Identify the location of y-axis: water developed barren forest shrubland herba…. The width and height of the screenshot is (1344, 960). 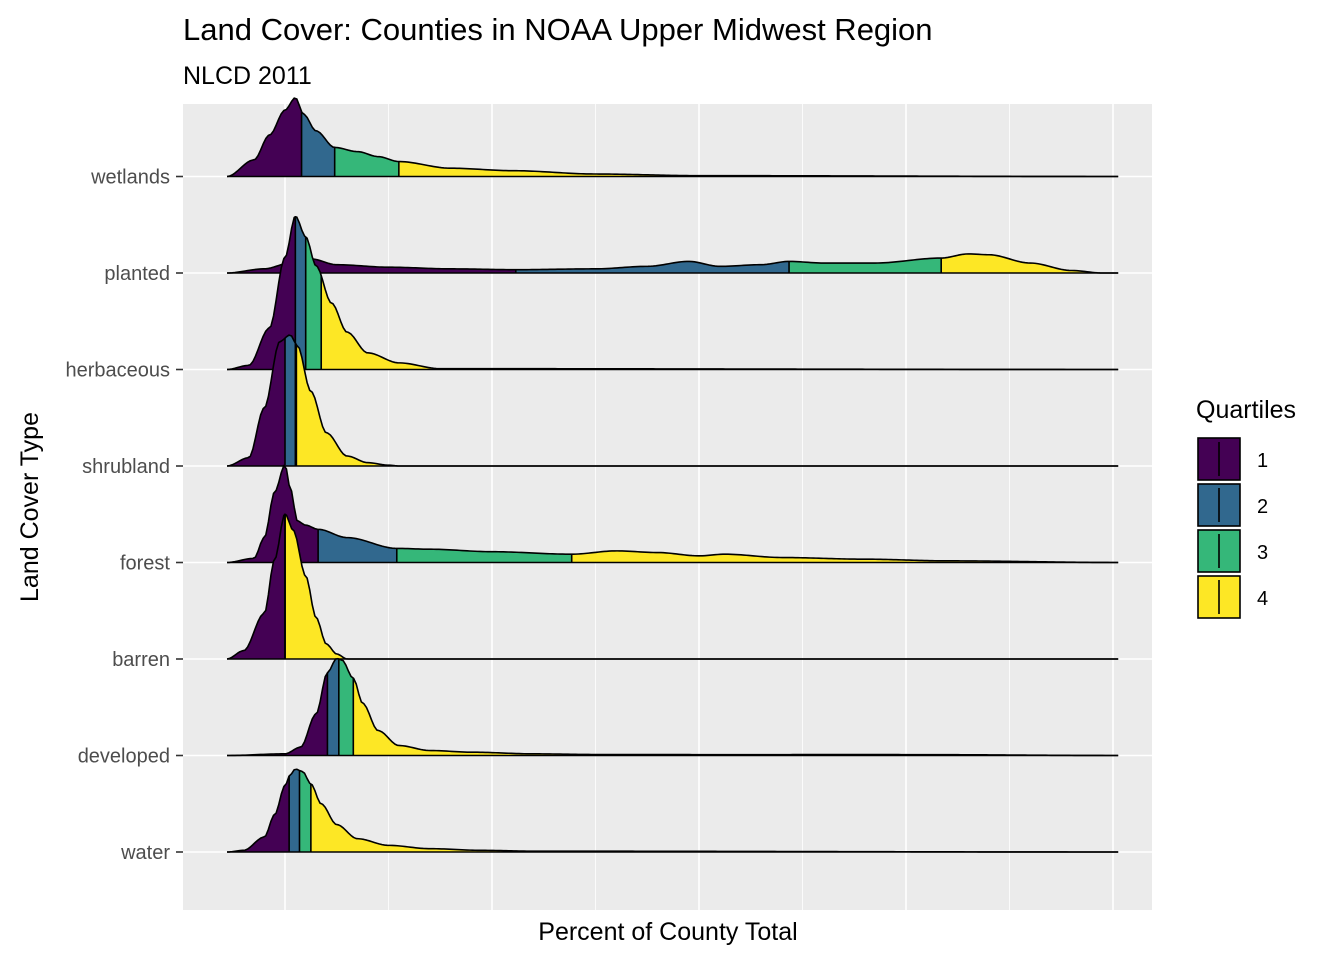
(124, 515).